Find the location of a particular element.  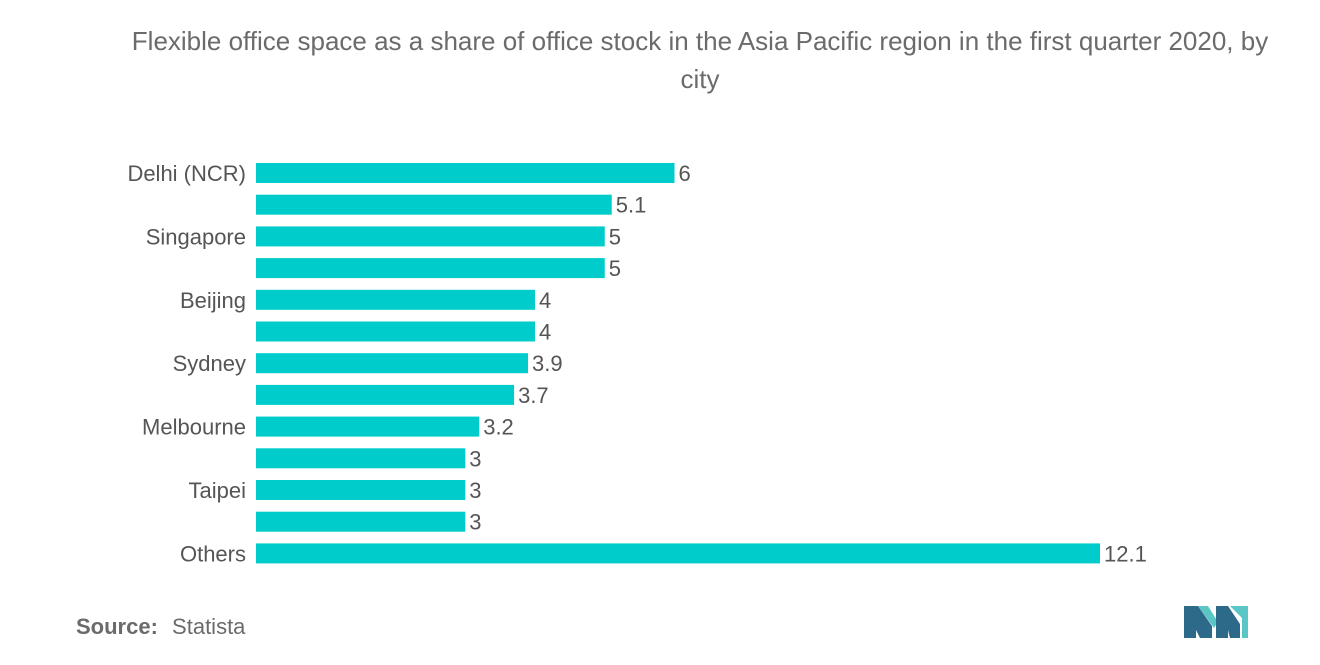

data-label: 12.1 is located at coordinates (1125, 553).